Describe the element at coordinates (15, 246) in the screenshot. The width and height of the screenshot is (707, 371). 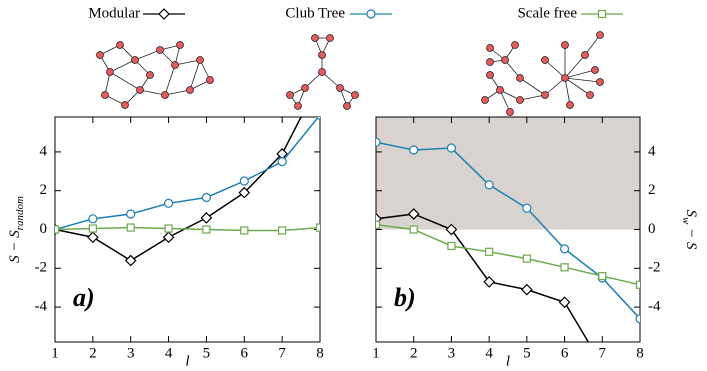
I see `y-axis-label-part: S − S` at that location.